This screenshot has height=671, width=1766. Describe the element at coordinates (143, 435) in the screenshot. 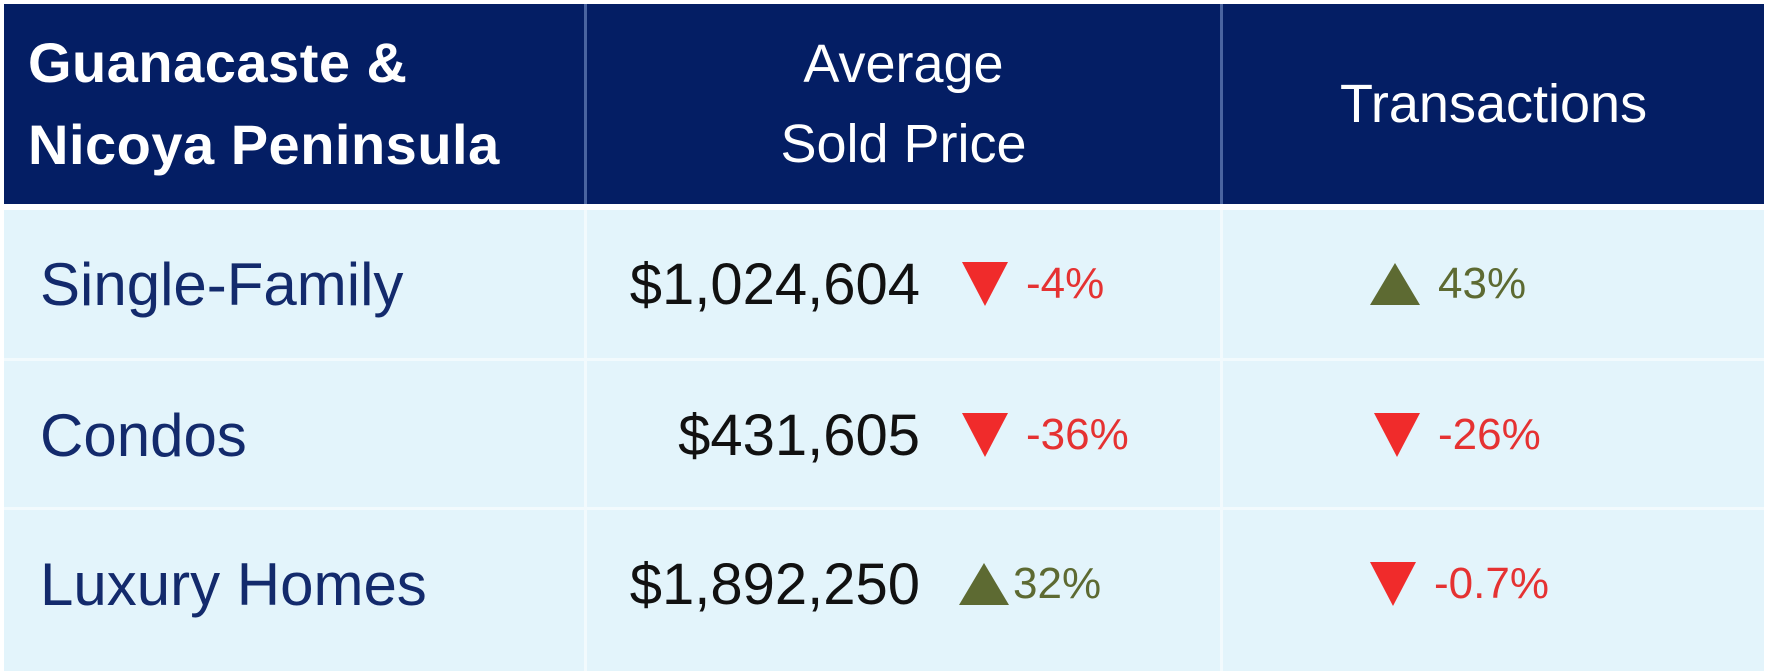

I see `row-label: Condos` at that location.